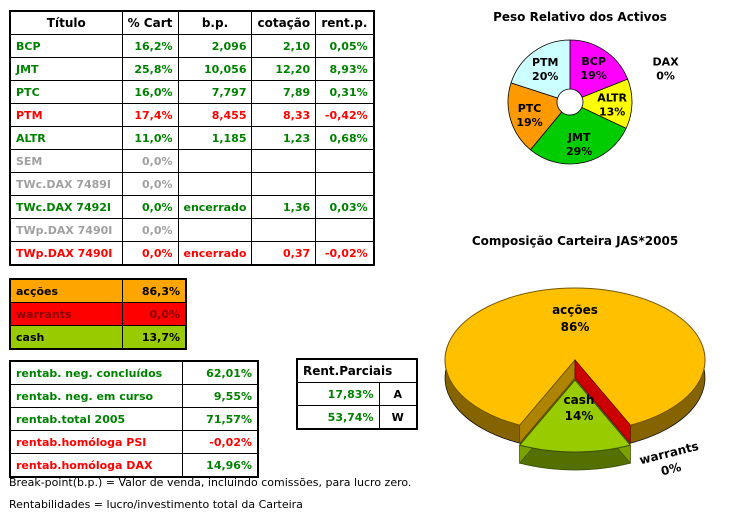 This screenshot has height=515, width=740. Describe the element at coordinates (575, 327) in the screenshot. I see `slice-label: 86%` at that location.